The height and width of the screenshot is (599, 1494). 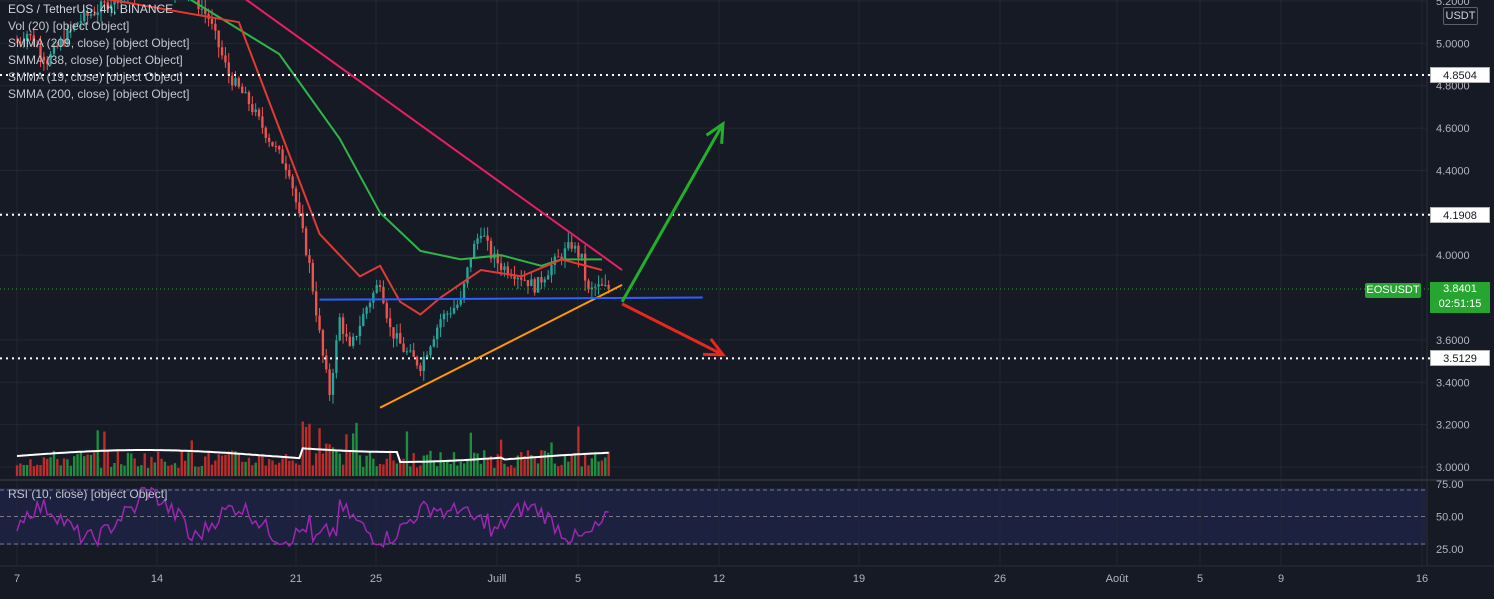 I want to click on rsi-legend: RSI (10, close) [object Object], so click(x=88, y=494).